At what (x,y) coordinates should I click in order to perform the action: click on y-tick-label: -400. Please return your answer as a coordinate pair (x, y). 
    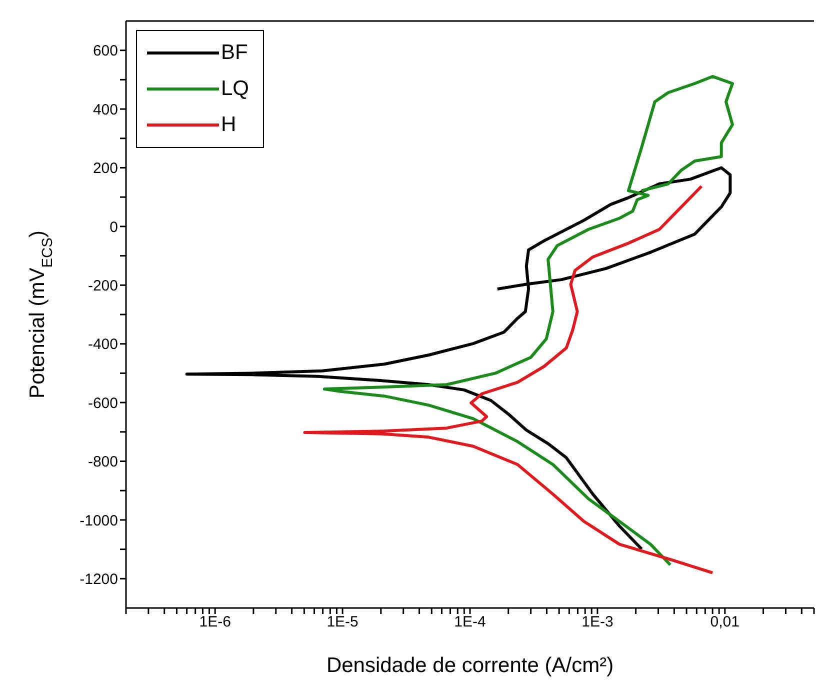
    Looking at the image, I should click on (103, 345).